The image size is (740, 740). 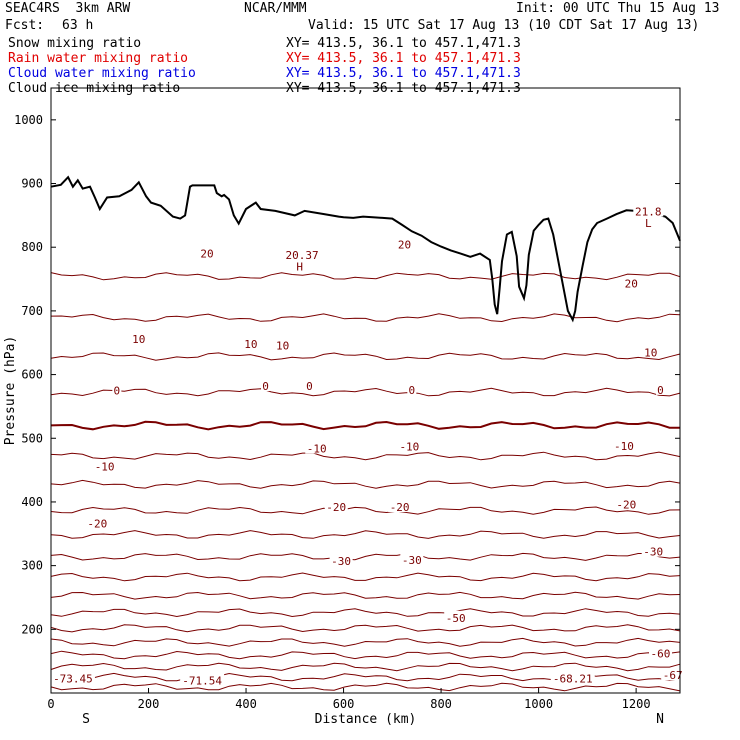 What do you see at coordinates (98, 58) in the screenshot?
I see `field-label-rain: Rain water mixing ratio` at bounding box center [98, 58].